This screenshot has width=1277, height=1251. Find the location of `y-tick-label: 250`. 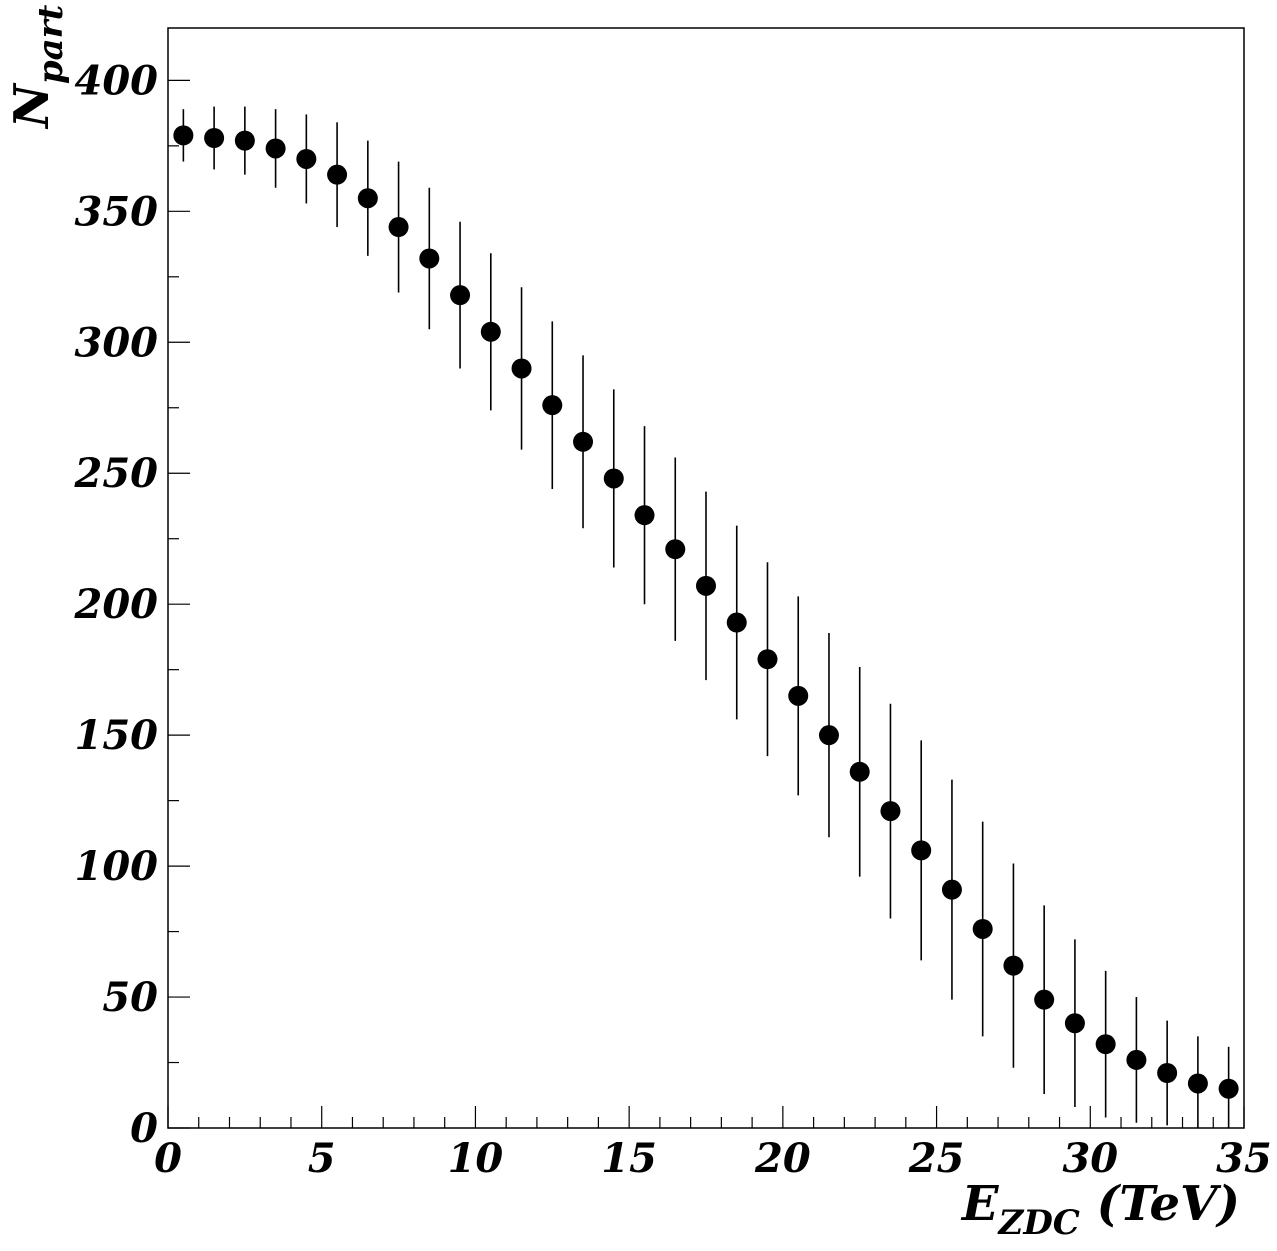

y-tick-label: 250 is located at coordinates (116, 473).